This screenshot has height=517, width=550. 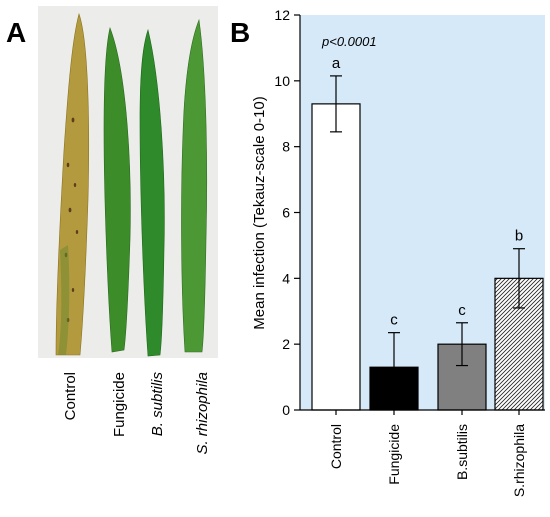 What do you see at coordinates (282, 15) in the screenshot?
I see `y-tick-label: 12` at bounding box center [282, 15].